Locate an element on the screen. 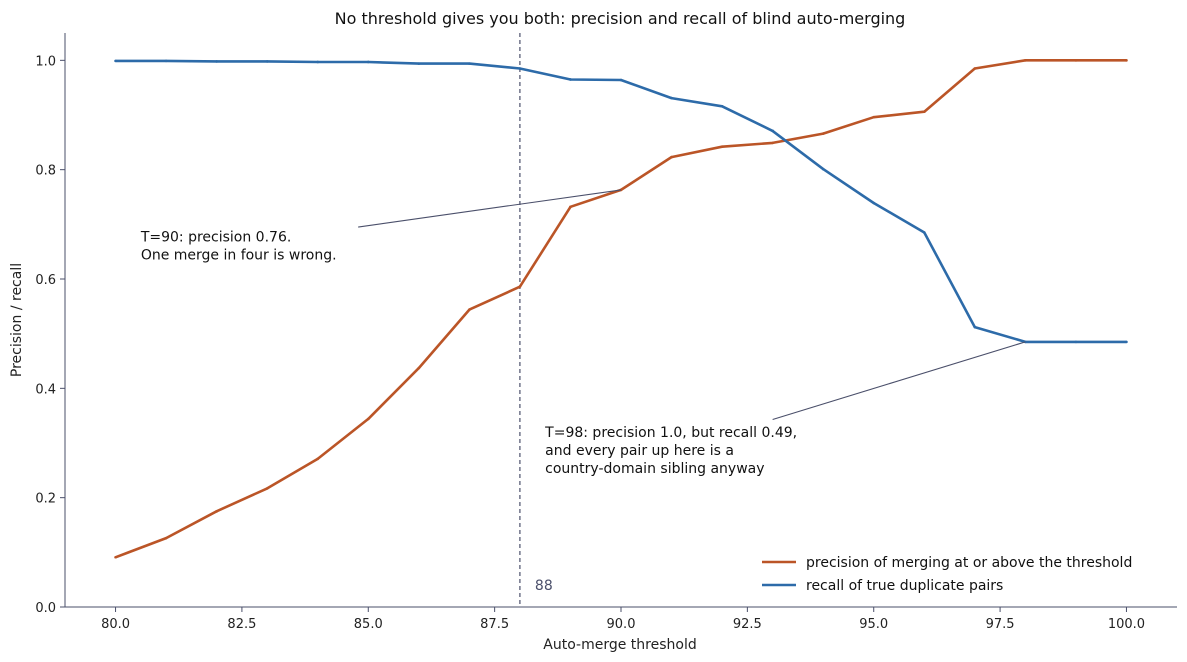  annotation-text: country-domain sibling anyway is located at coordinates (654, 469).